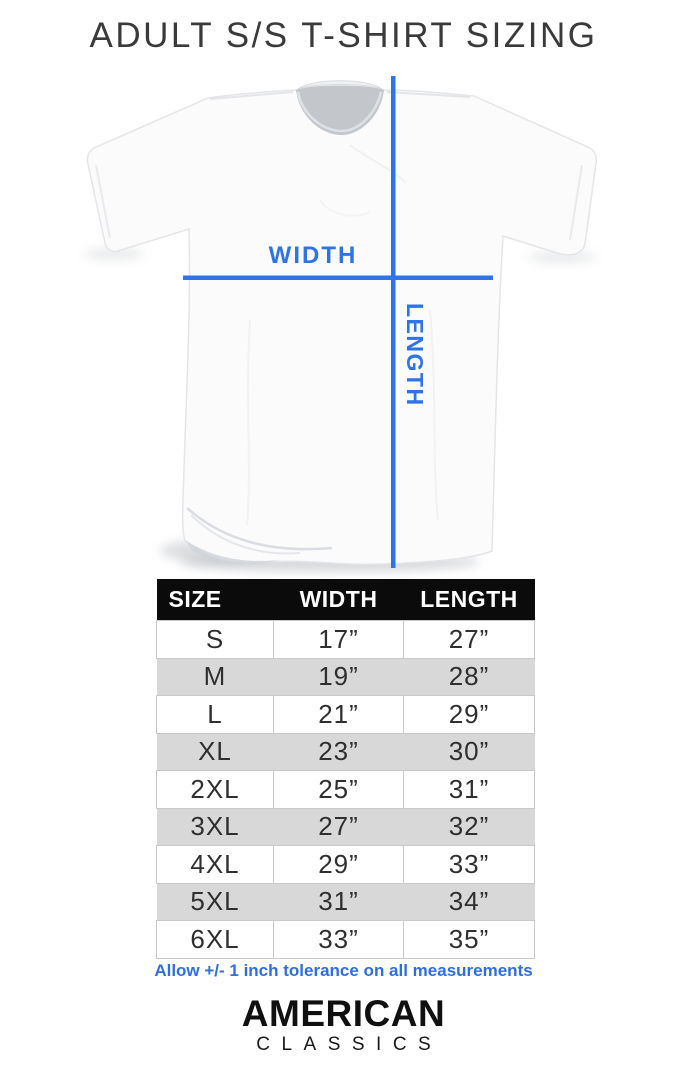  Describe the element at coordinates (338, 939) in the screenshot. I see `width-cell: 33”` at that location.